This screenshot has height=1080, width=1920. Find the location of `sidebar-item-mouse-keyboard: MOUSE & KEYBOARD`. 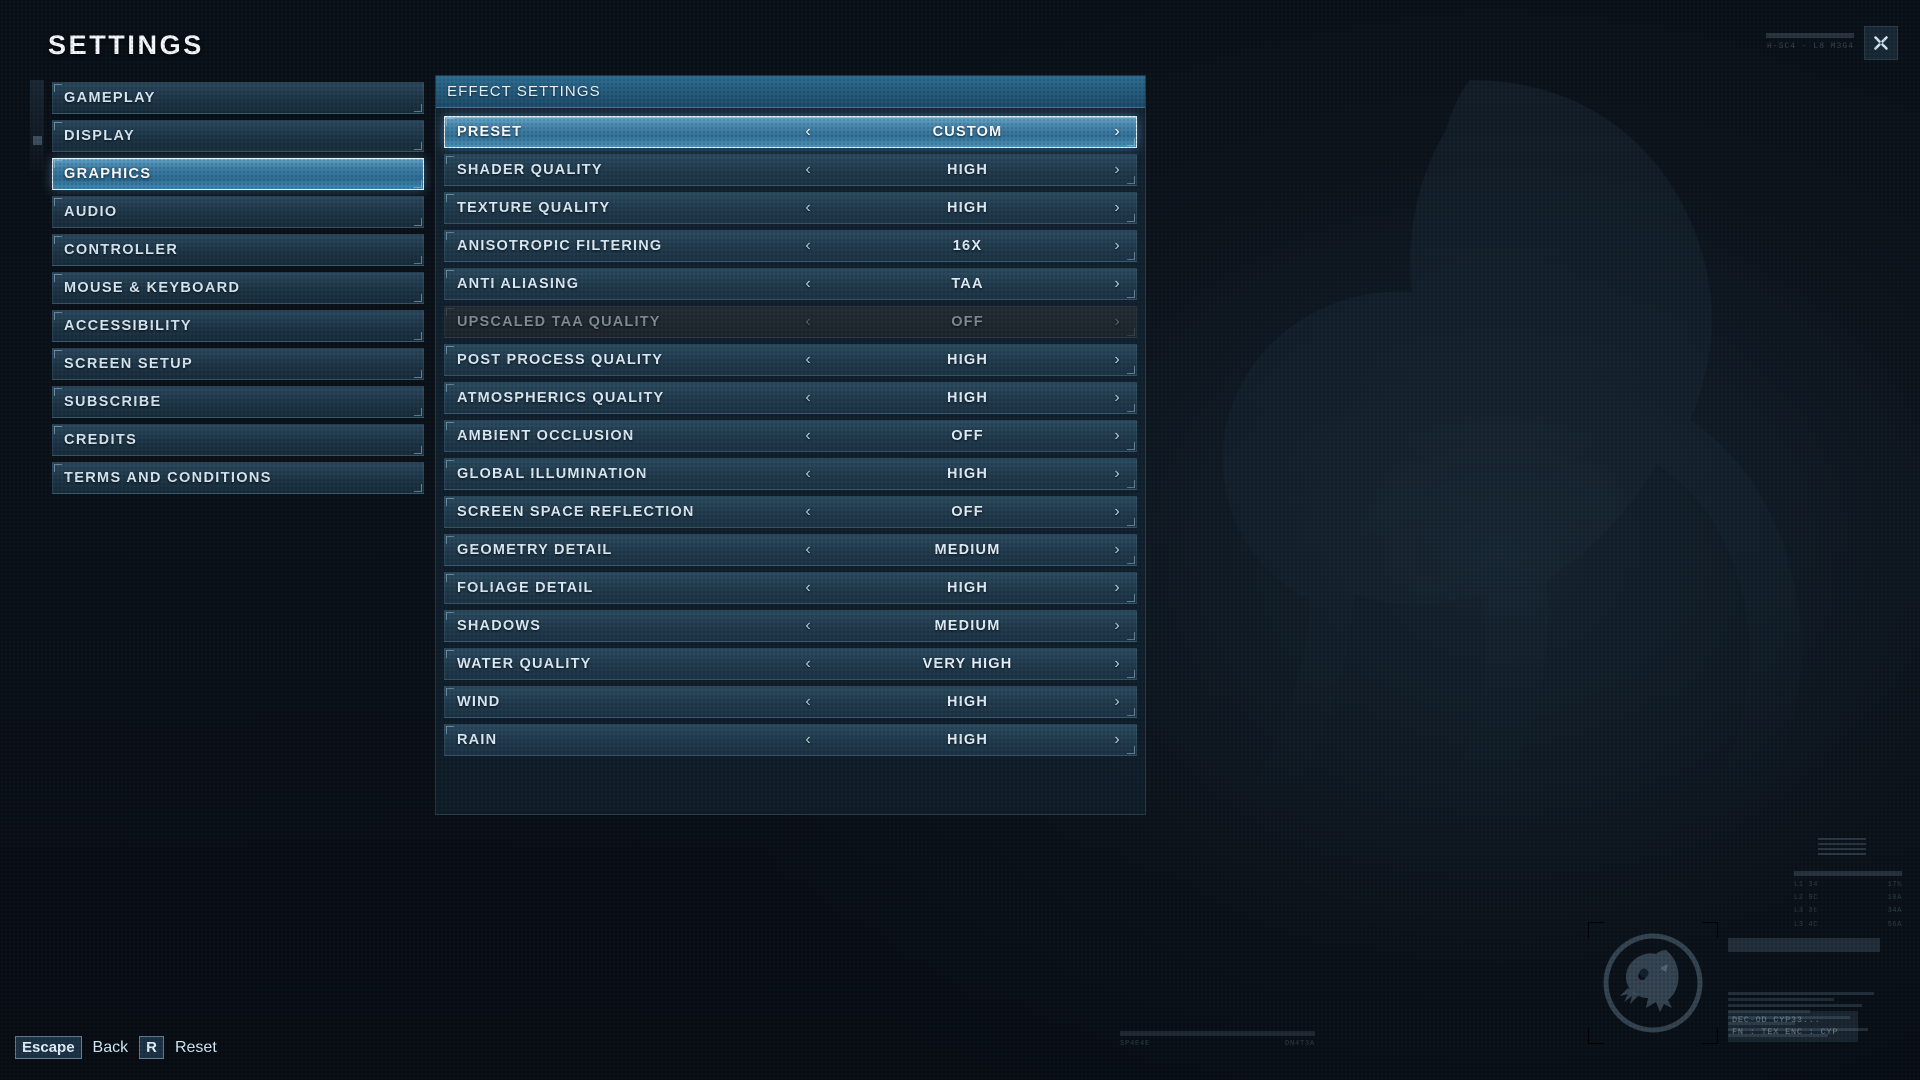

sidebar-item-mouse-keyboard: MOUSE & KEYBOARD is located at coordinates (238, 288).